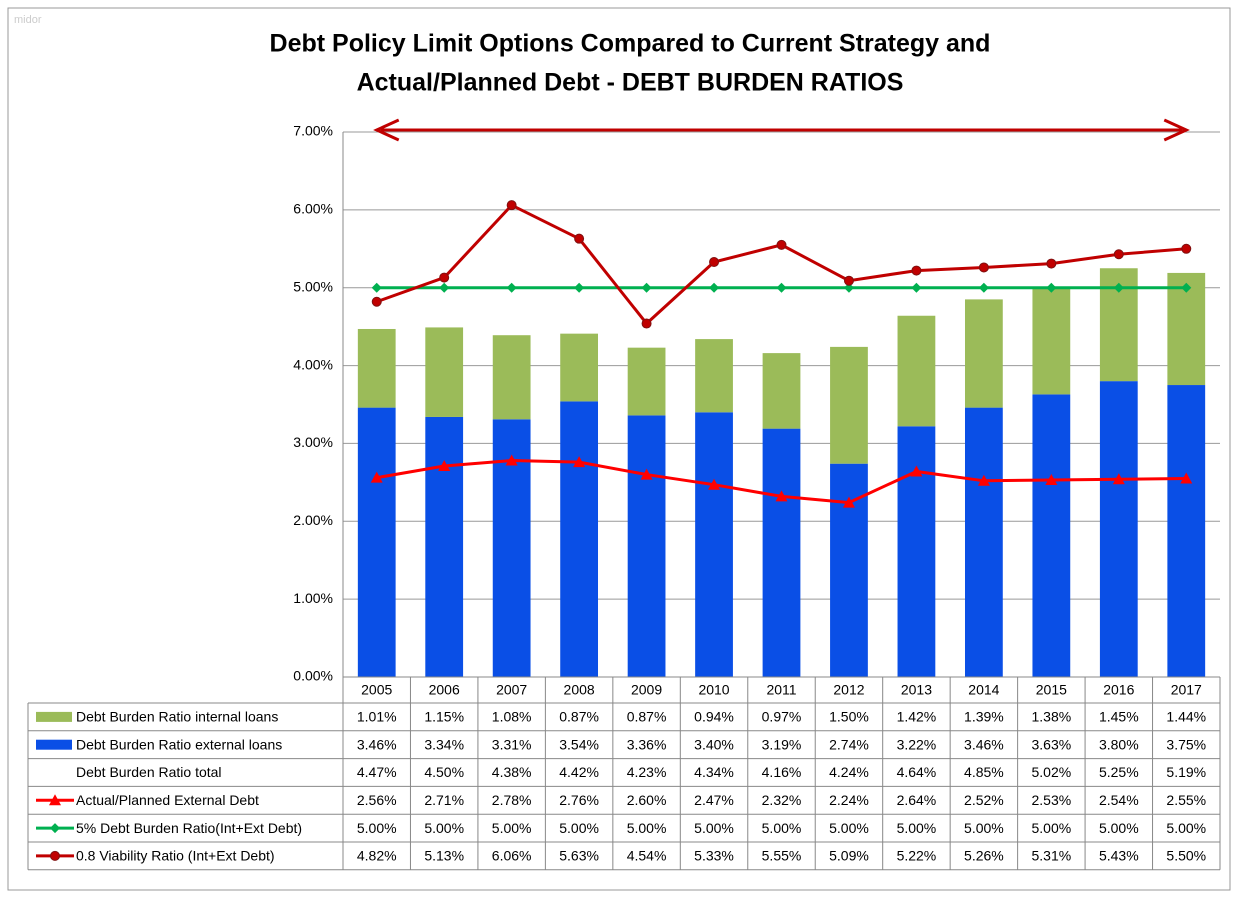 The image size is (1233, 899). Describe the element at coordinates (647, 744) in the screenshot. I see `table-value: 3.36%` at that location.